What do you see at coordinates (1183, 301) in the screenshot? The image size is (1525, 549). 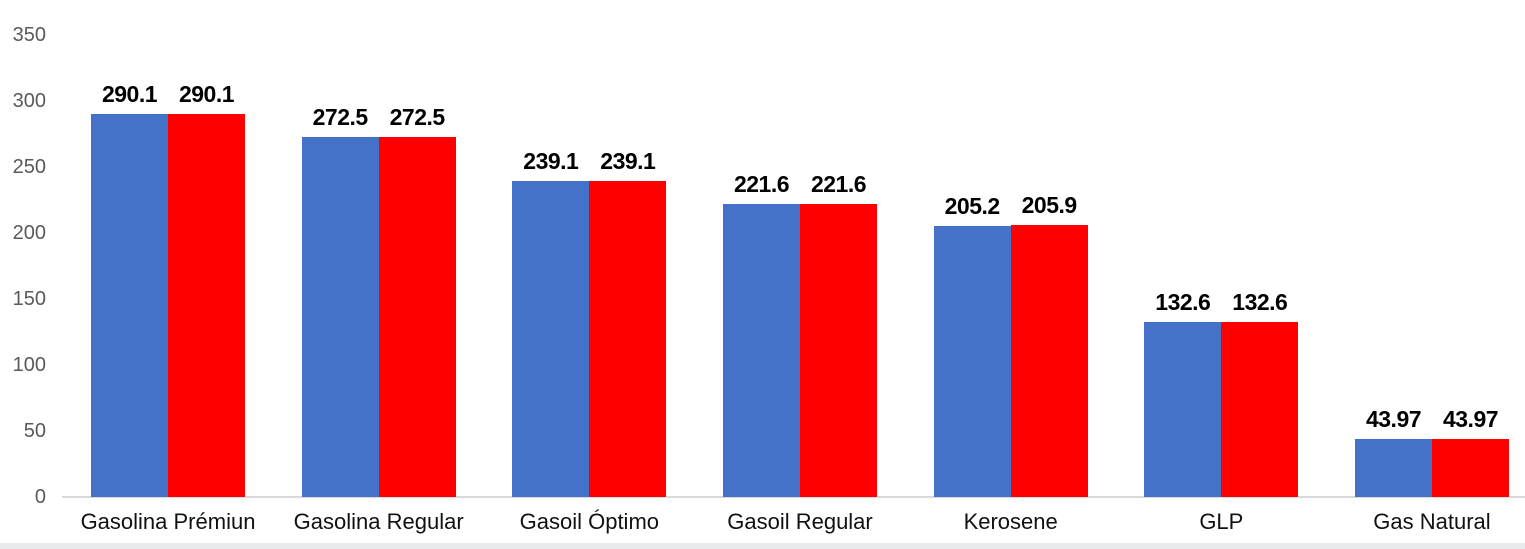 I see `data-label-blue: 132.6` at bounding box center [1183, 301].